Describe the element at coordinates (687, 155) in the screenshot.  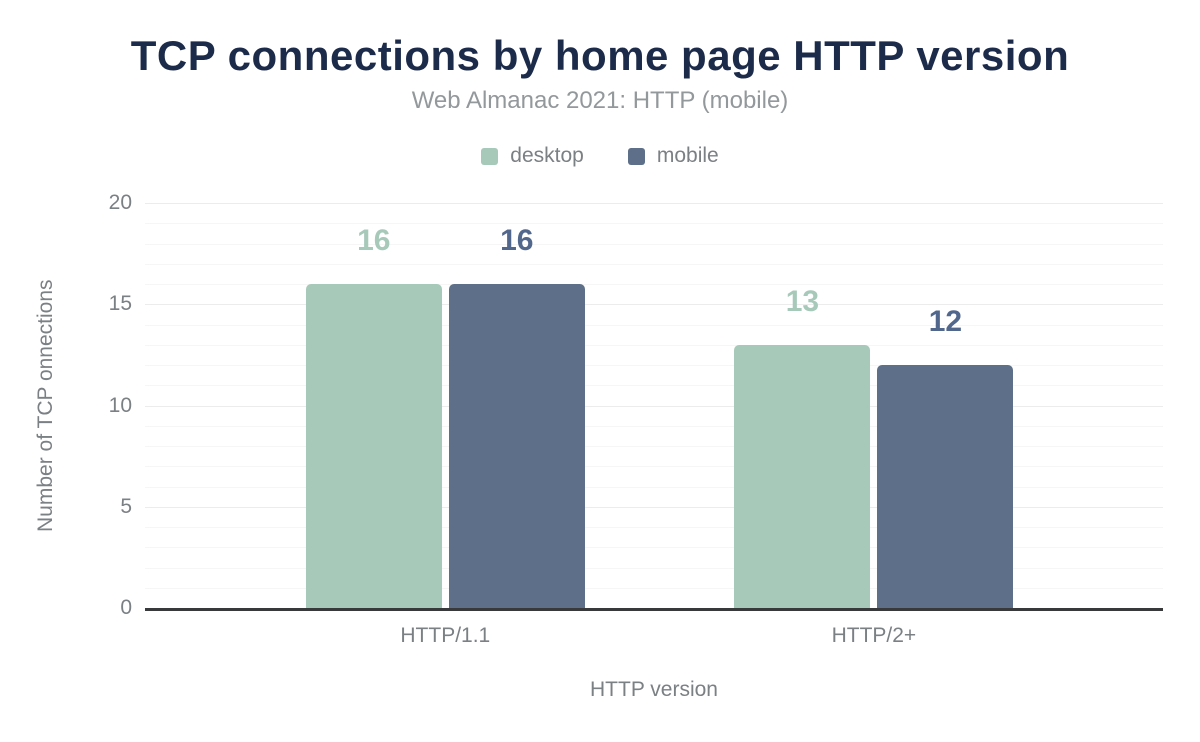
I see `legend-label: mobile` at that location.